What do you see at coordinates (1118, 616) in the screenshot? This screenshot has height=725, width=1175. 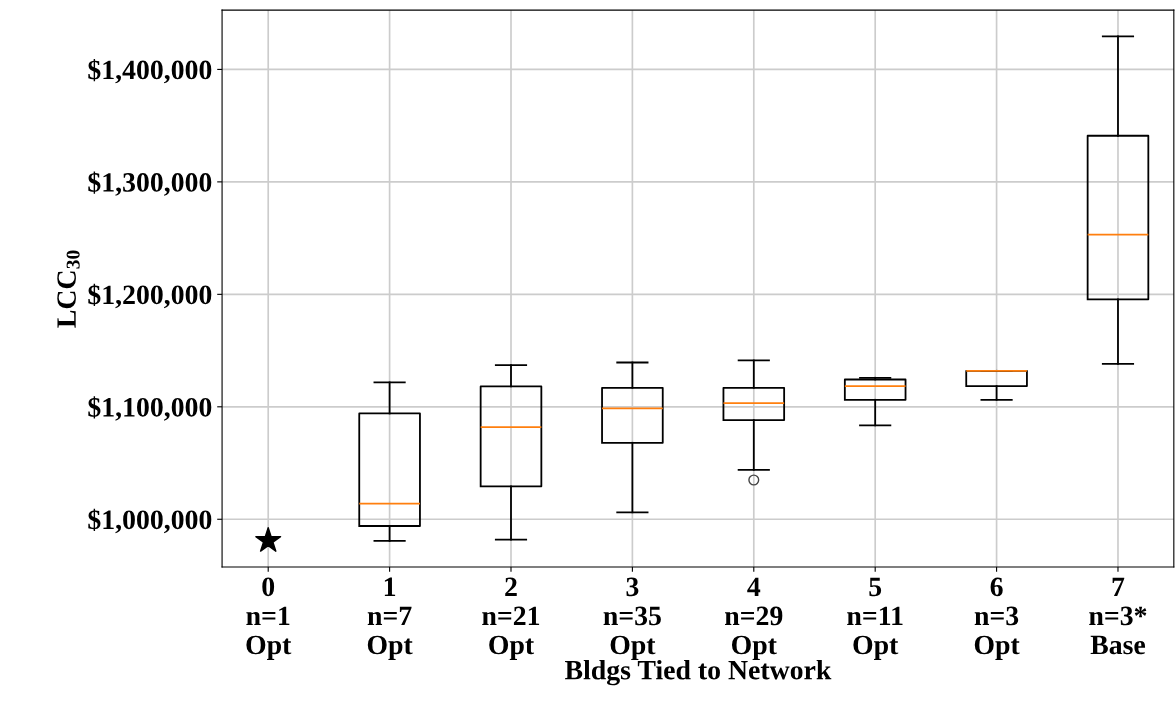 I see `x-tick-label: 7 n=3* Base` at bounding box center [1118, 616].